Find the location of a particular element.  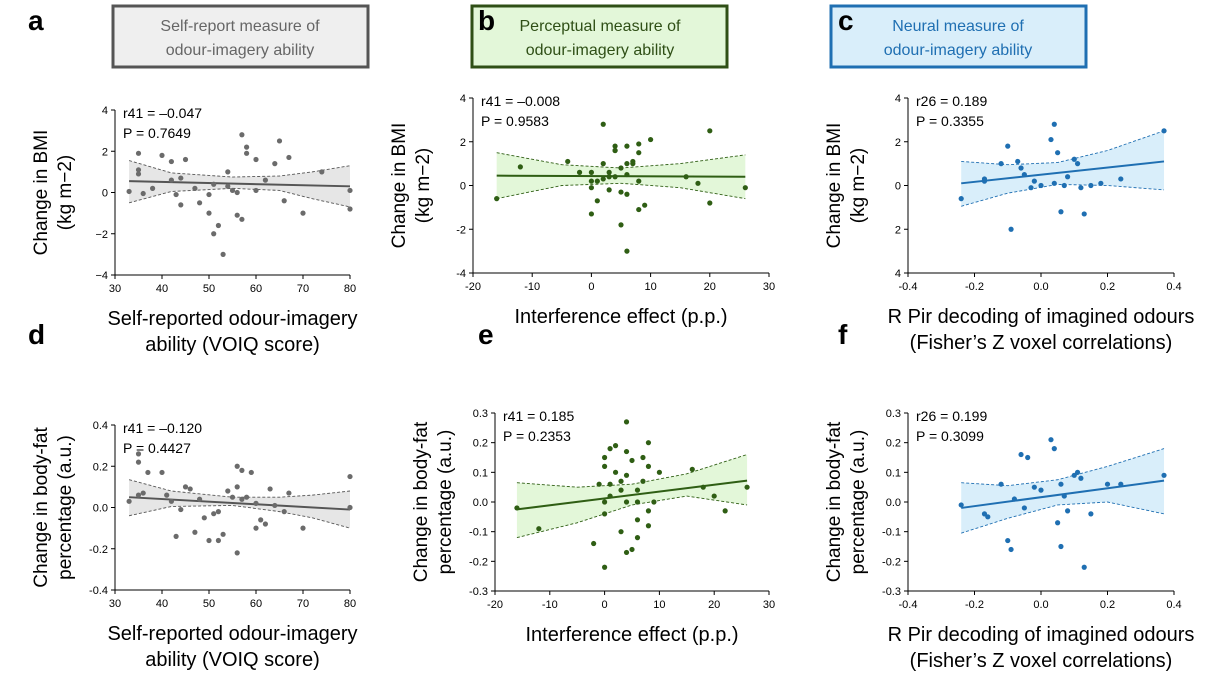

x-tick-label: -0.4 is located at coordinates (908, 287).